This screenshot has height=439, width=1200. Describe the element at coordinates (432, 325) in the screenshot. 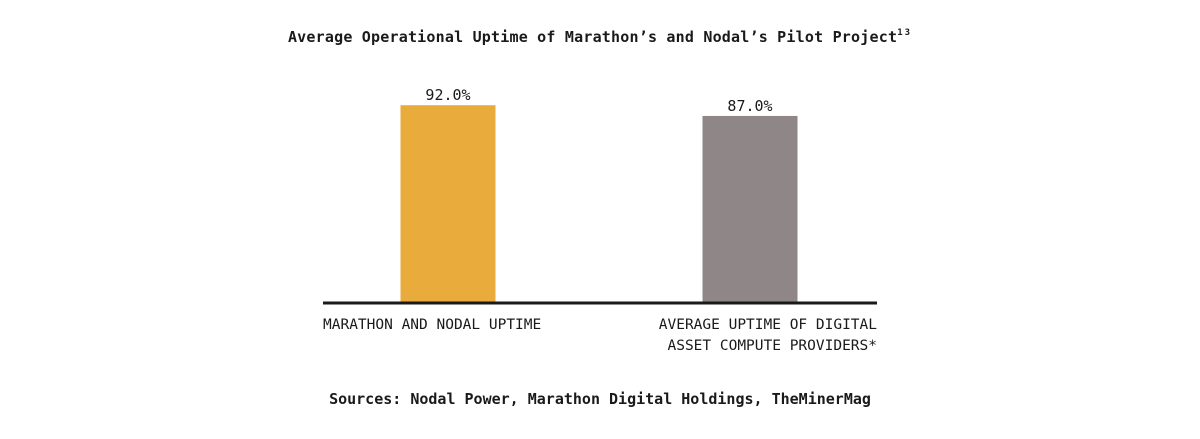

I see `category-label-1-line-1: MARATHON AND NODAL UPTIME` at that location.